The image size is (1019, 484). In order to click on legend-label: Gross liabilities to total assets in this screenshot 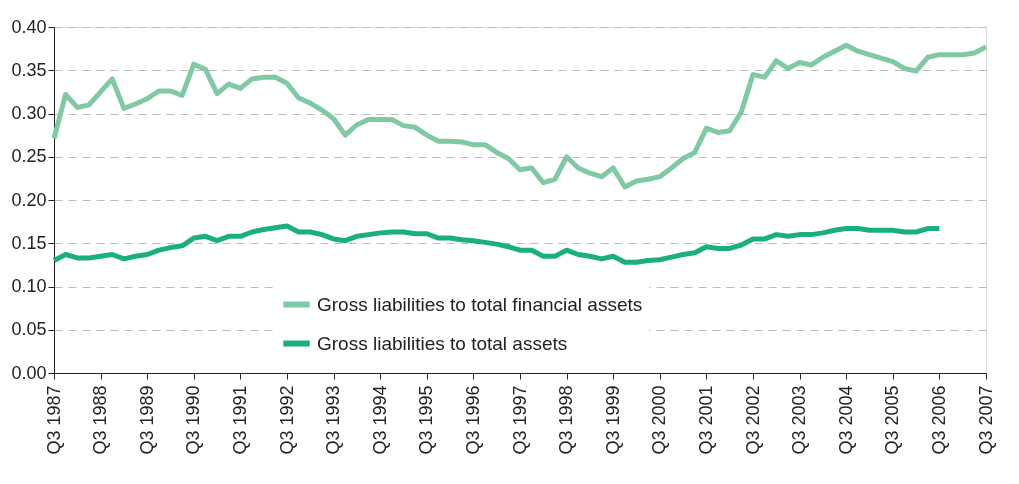, I will do `click(442, 343)`.